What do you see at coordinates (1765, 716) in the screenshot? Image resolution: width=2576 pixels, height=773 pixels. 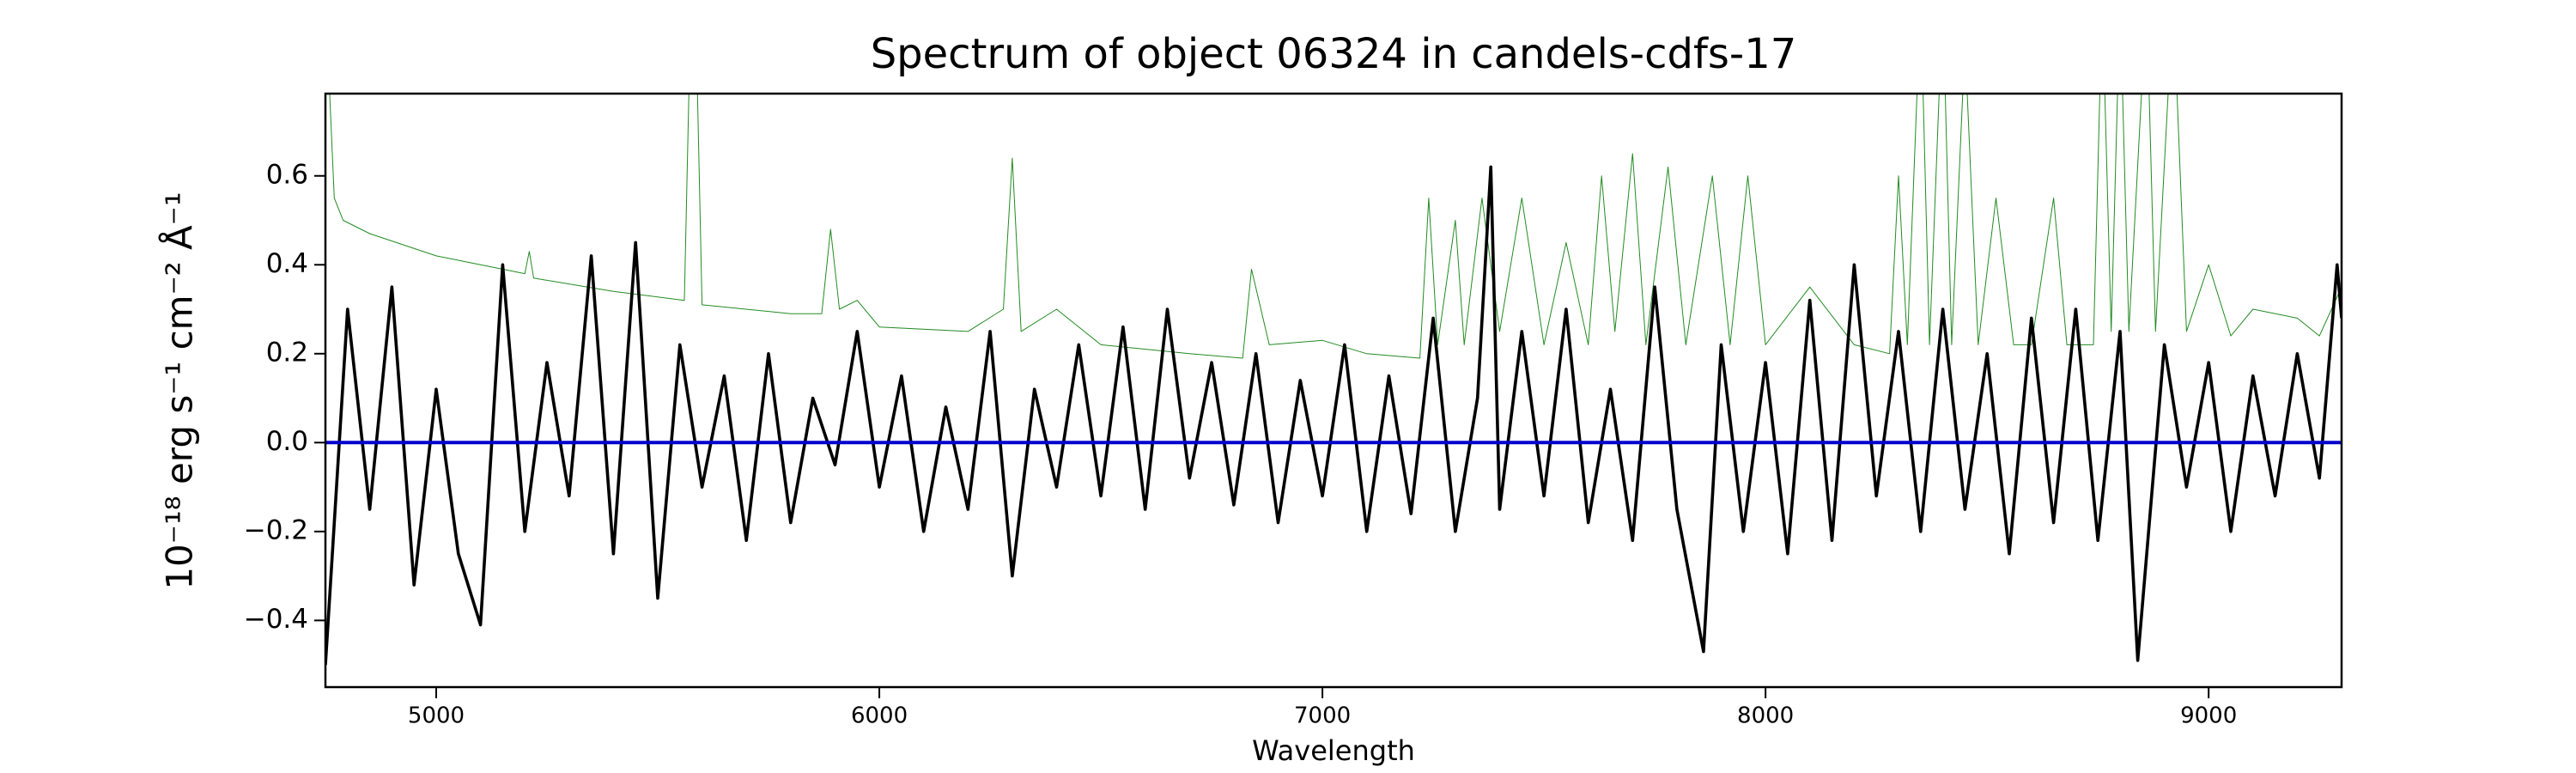 I see `x-tick-label: 8000` at bounding box center [1765, 716].